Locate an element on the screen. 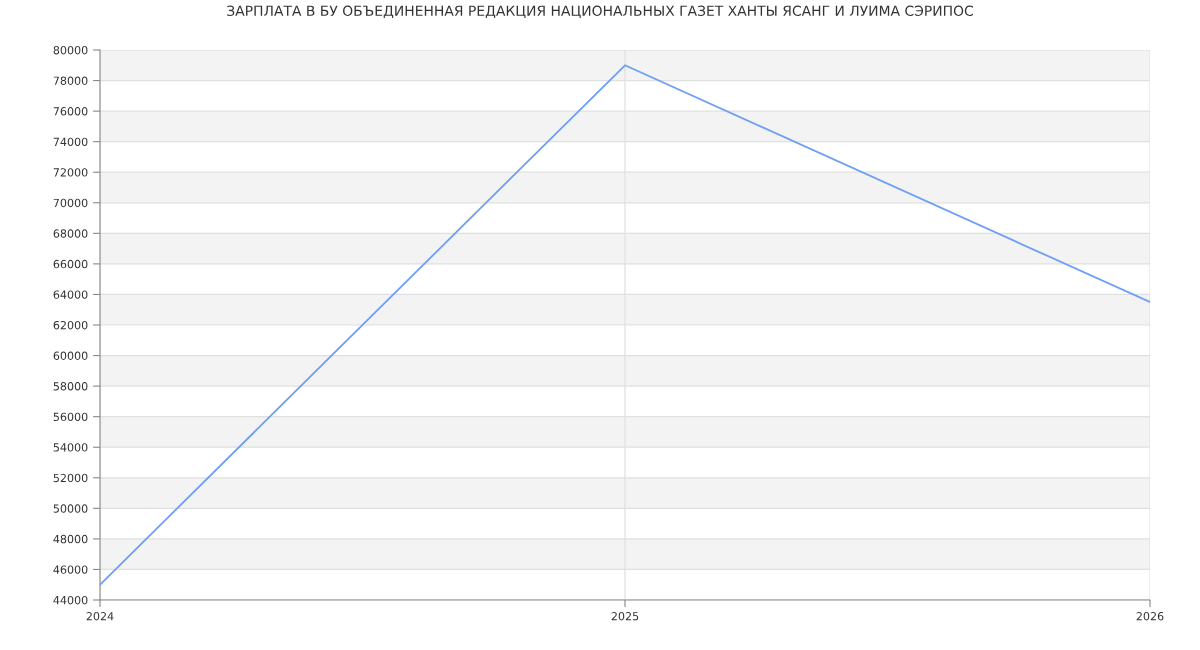 Image resolution: width=1200 pixels, height=650 pixels. y-tick-label: 60000 is located at coordinates (70, 355).